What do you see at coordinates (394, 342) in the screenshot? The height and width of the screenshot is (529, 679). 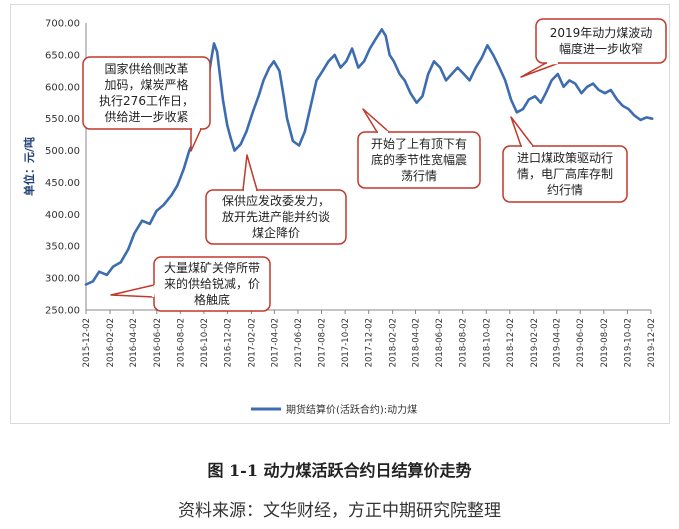 I see `x-tick-label: 2018-02-02` at bounding box center [394, 342].